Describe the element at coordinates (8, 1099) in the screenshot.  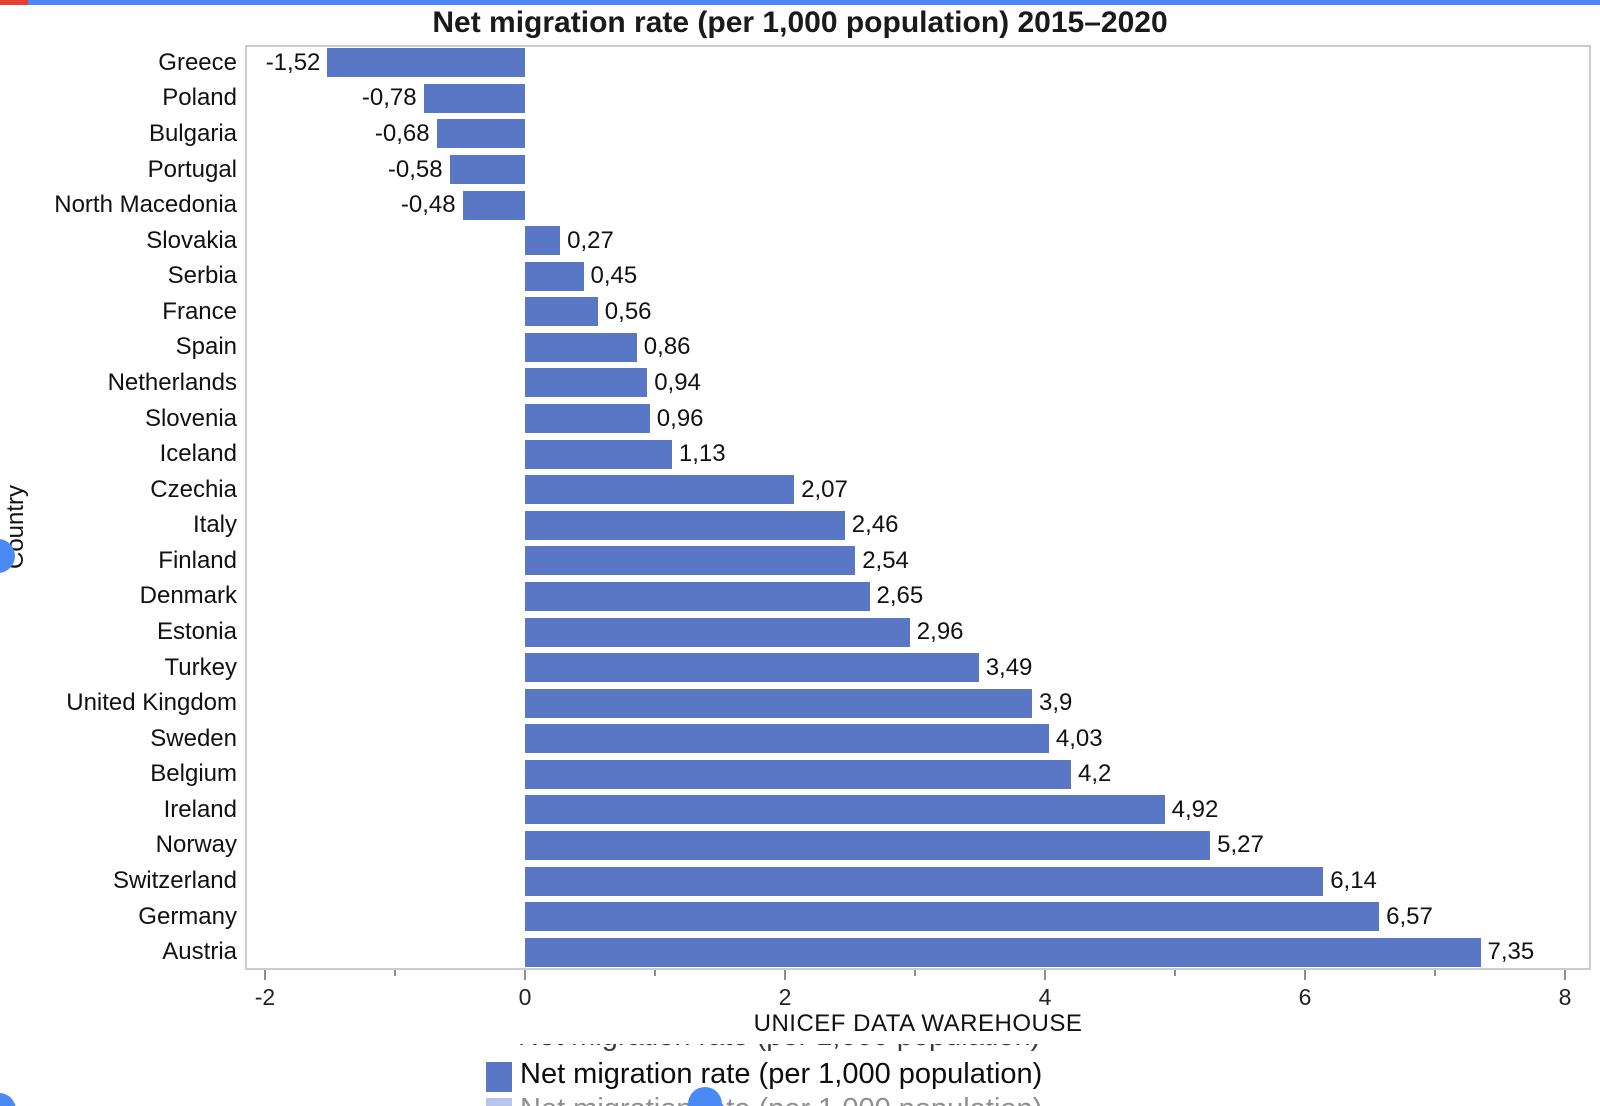
I see `annotation-dot-bottom-left` at that location.